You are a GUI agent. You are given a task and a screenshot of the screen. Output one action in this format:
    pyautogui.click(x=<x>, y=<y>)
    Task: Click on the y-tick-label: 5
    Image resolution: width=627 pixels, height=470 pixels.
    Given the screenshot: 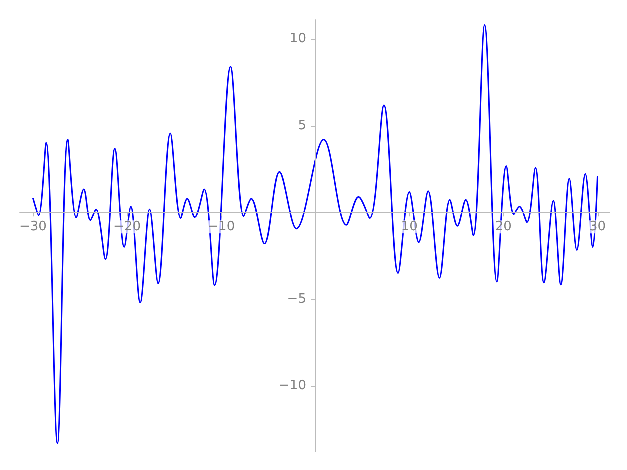 What is the action you would take?
    pyautogui.click(x=302, y=126)
    